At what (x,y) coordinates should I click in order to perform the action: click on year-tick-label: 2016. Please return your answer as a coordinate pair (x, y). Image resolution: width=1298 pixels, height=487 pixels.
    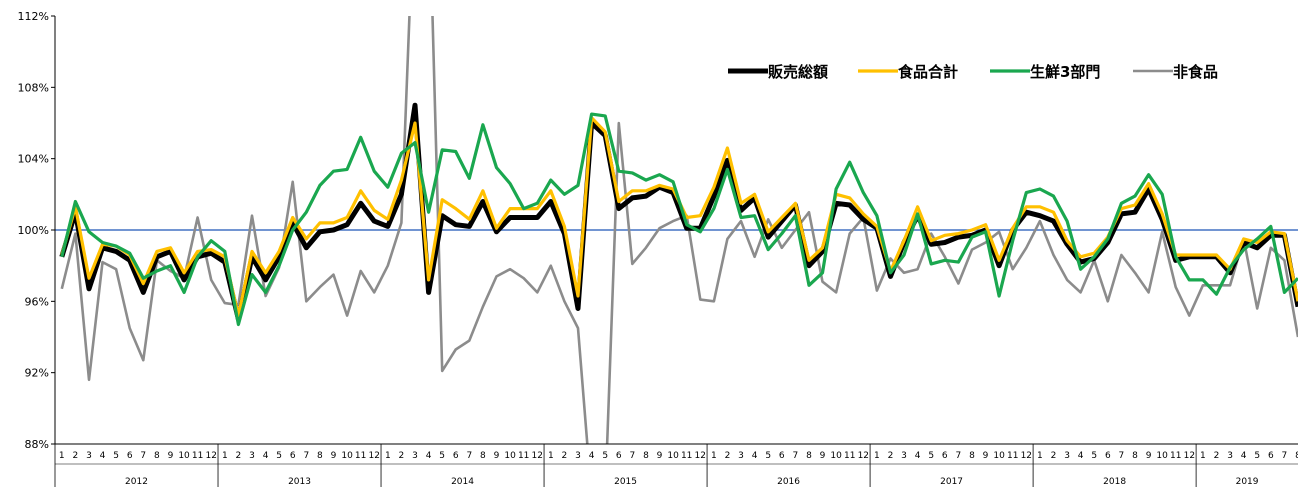
    Looking at the image, I should click on (788, 482).